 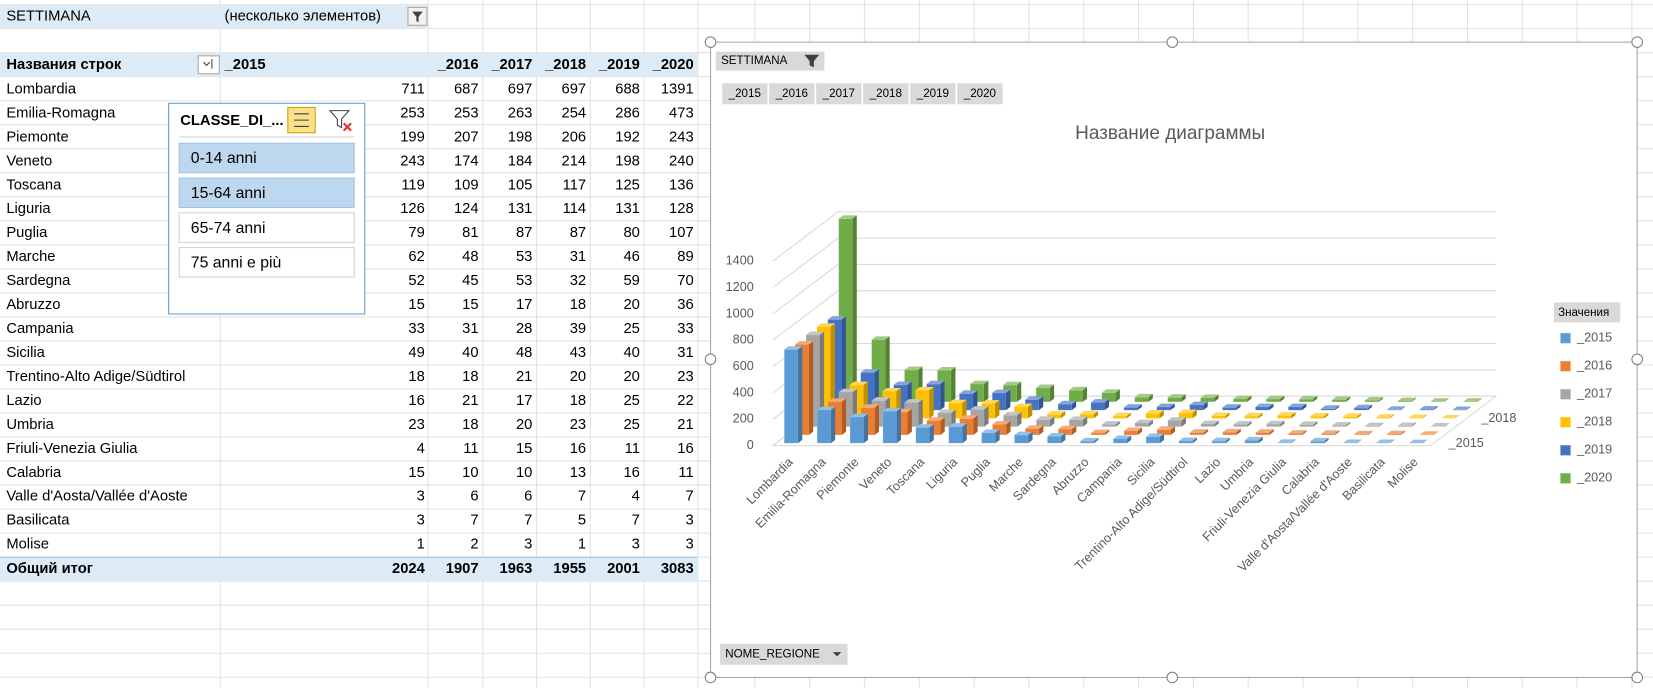 I want to click on series-field-button: _2015, so click(x=745, y=94).